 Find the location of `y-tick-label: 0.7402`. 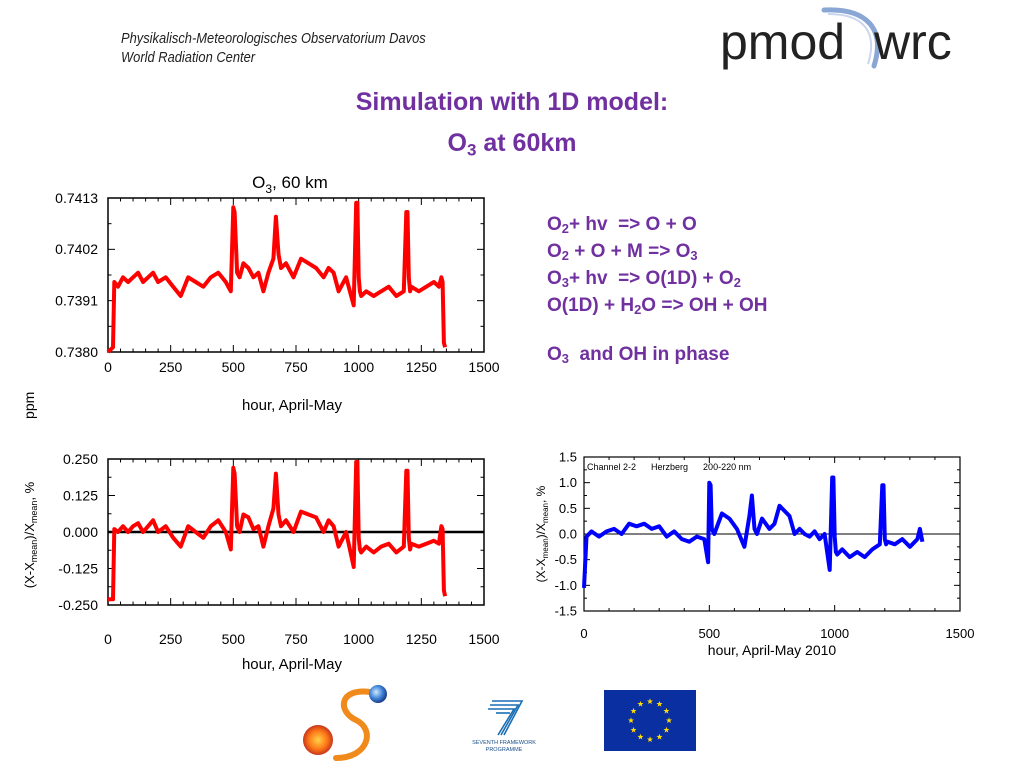

y-tick-label: 0.7402 is located at coordinates (76, 249).